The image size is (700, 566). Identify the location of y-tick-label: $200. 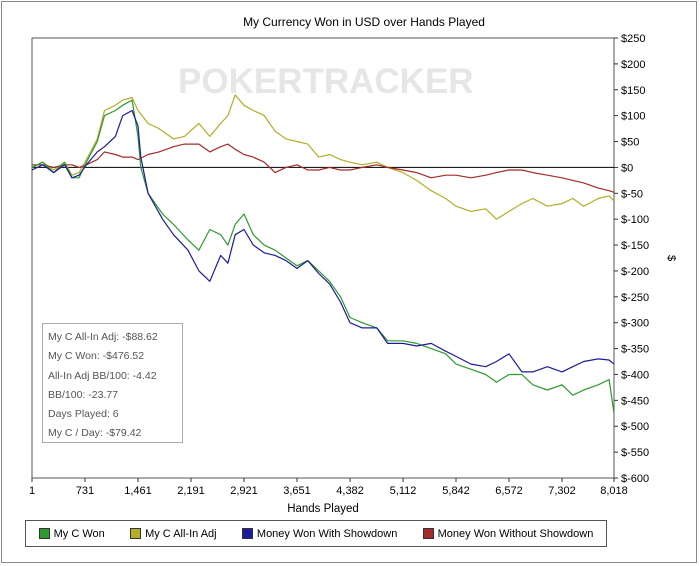
(633, 65).